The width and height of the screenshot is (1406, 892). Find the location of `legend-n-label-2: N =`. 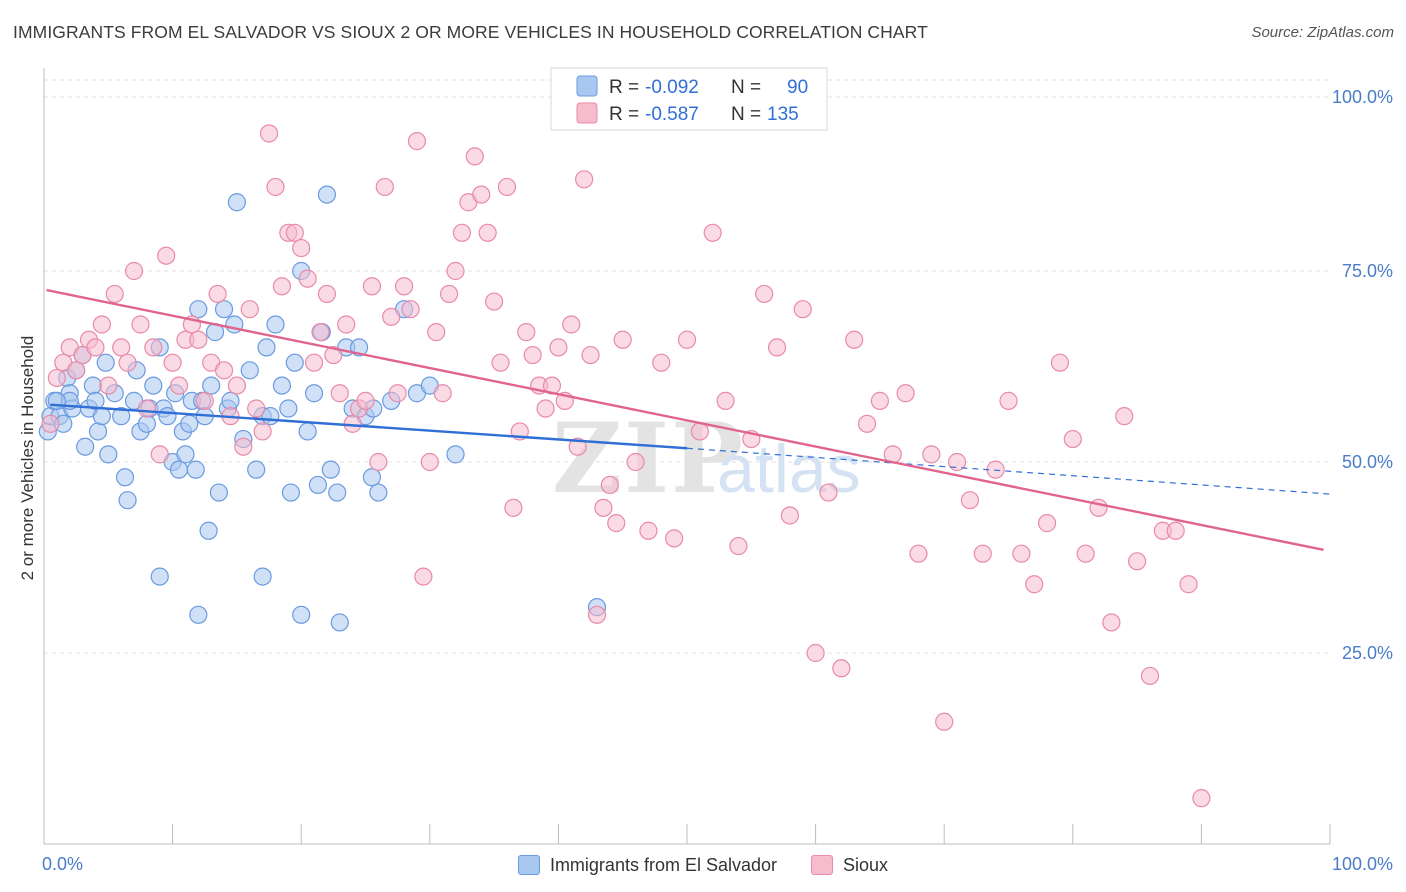

legend-n-label-2: N = is located at coordinates (746, 114).